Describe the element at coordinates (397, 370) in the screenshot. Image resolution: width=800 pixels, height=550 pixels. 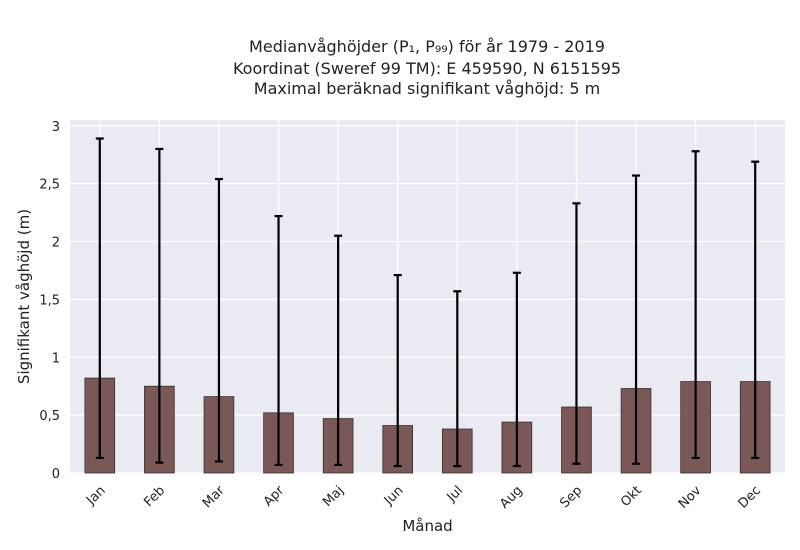
I see `error-bar-jun` at that location.